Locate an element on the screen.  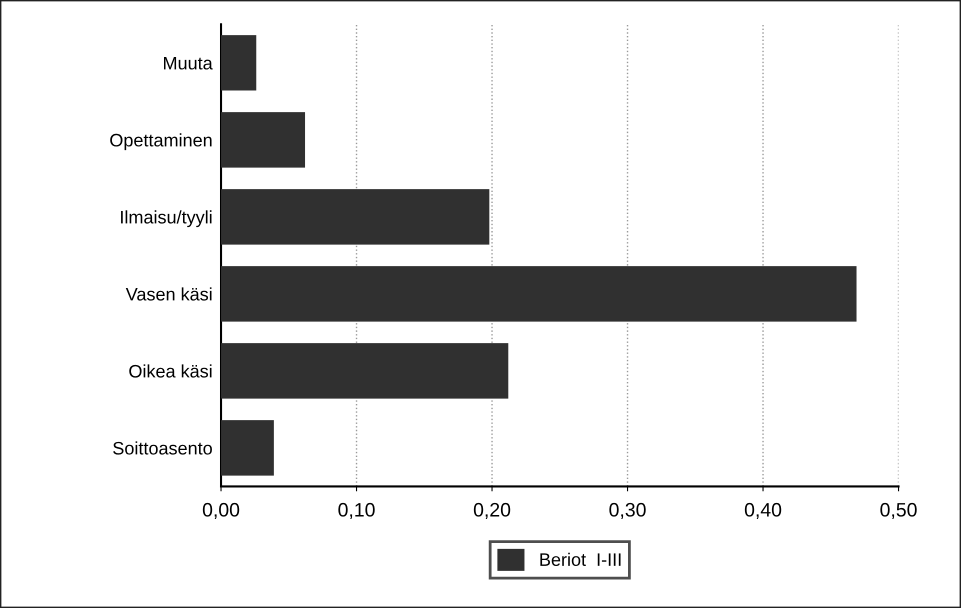
x-tick-label: 0,00 is located at coordinates (221, 510).